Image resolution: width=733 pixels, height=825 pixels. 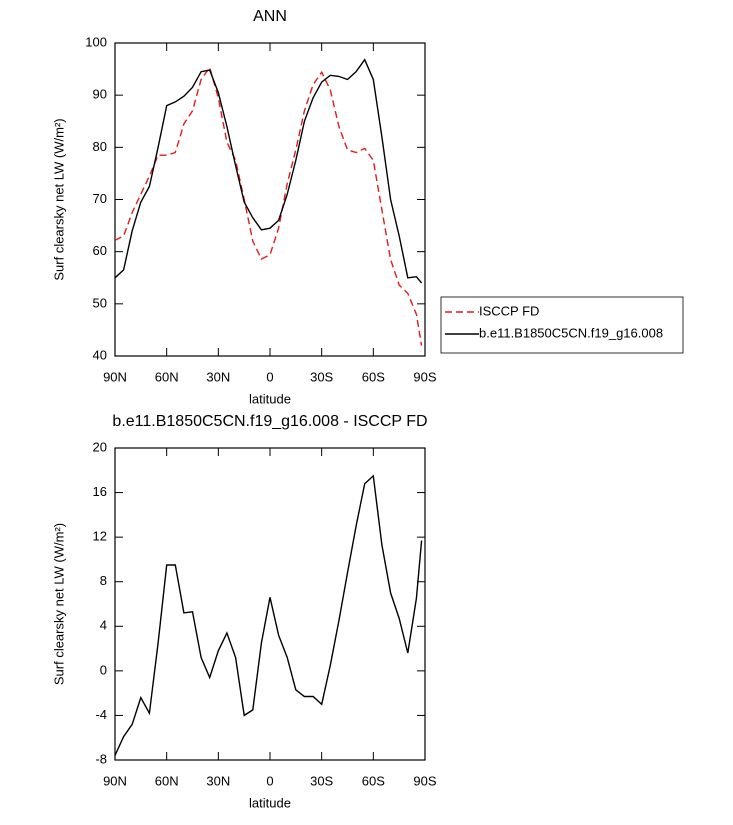 I want to click on y-tick-label: 80, so click(x=100, y=146).